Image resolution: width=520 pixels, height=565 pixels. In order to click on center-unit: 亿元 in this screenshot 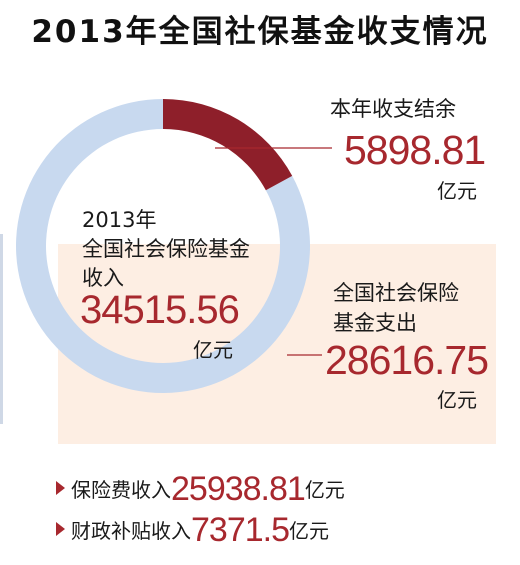, I will do `click(213, 350)`.